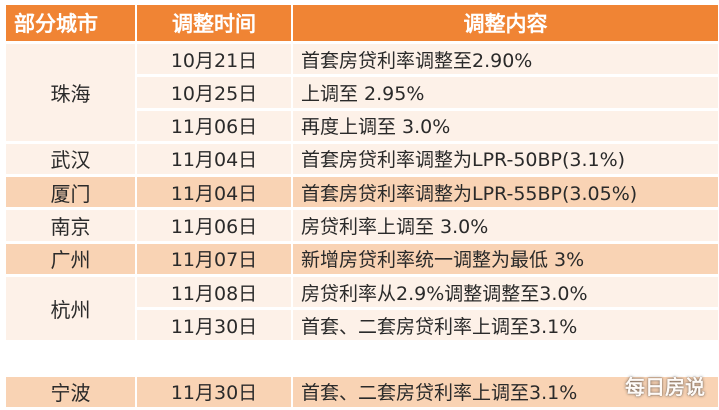 Image resolution: width=719 pixels, height=410 pixels. Describe the element at coordinates (70, 308) in the screenshot. I see `city-cell: 杭州` at that location.